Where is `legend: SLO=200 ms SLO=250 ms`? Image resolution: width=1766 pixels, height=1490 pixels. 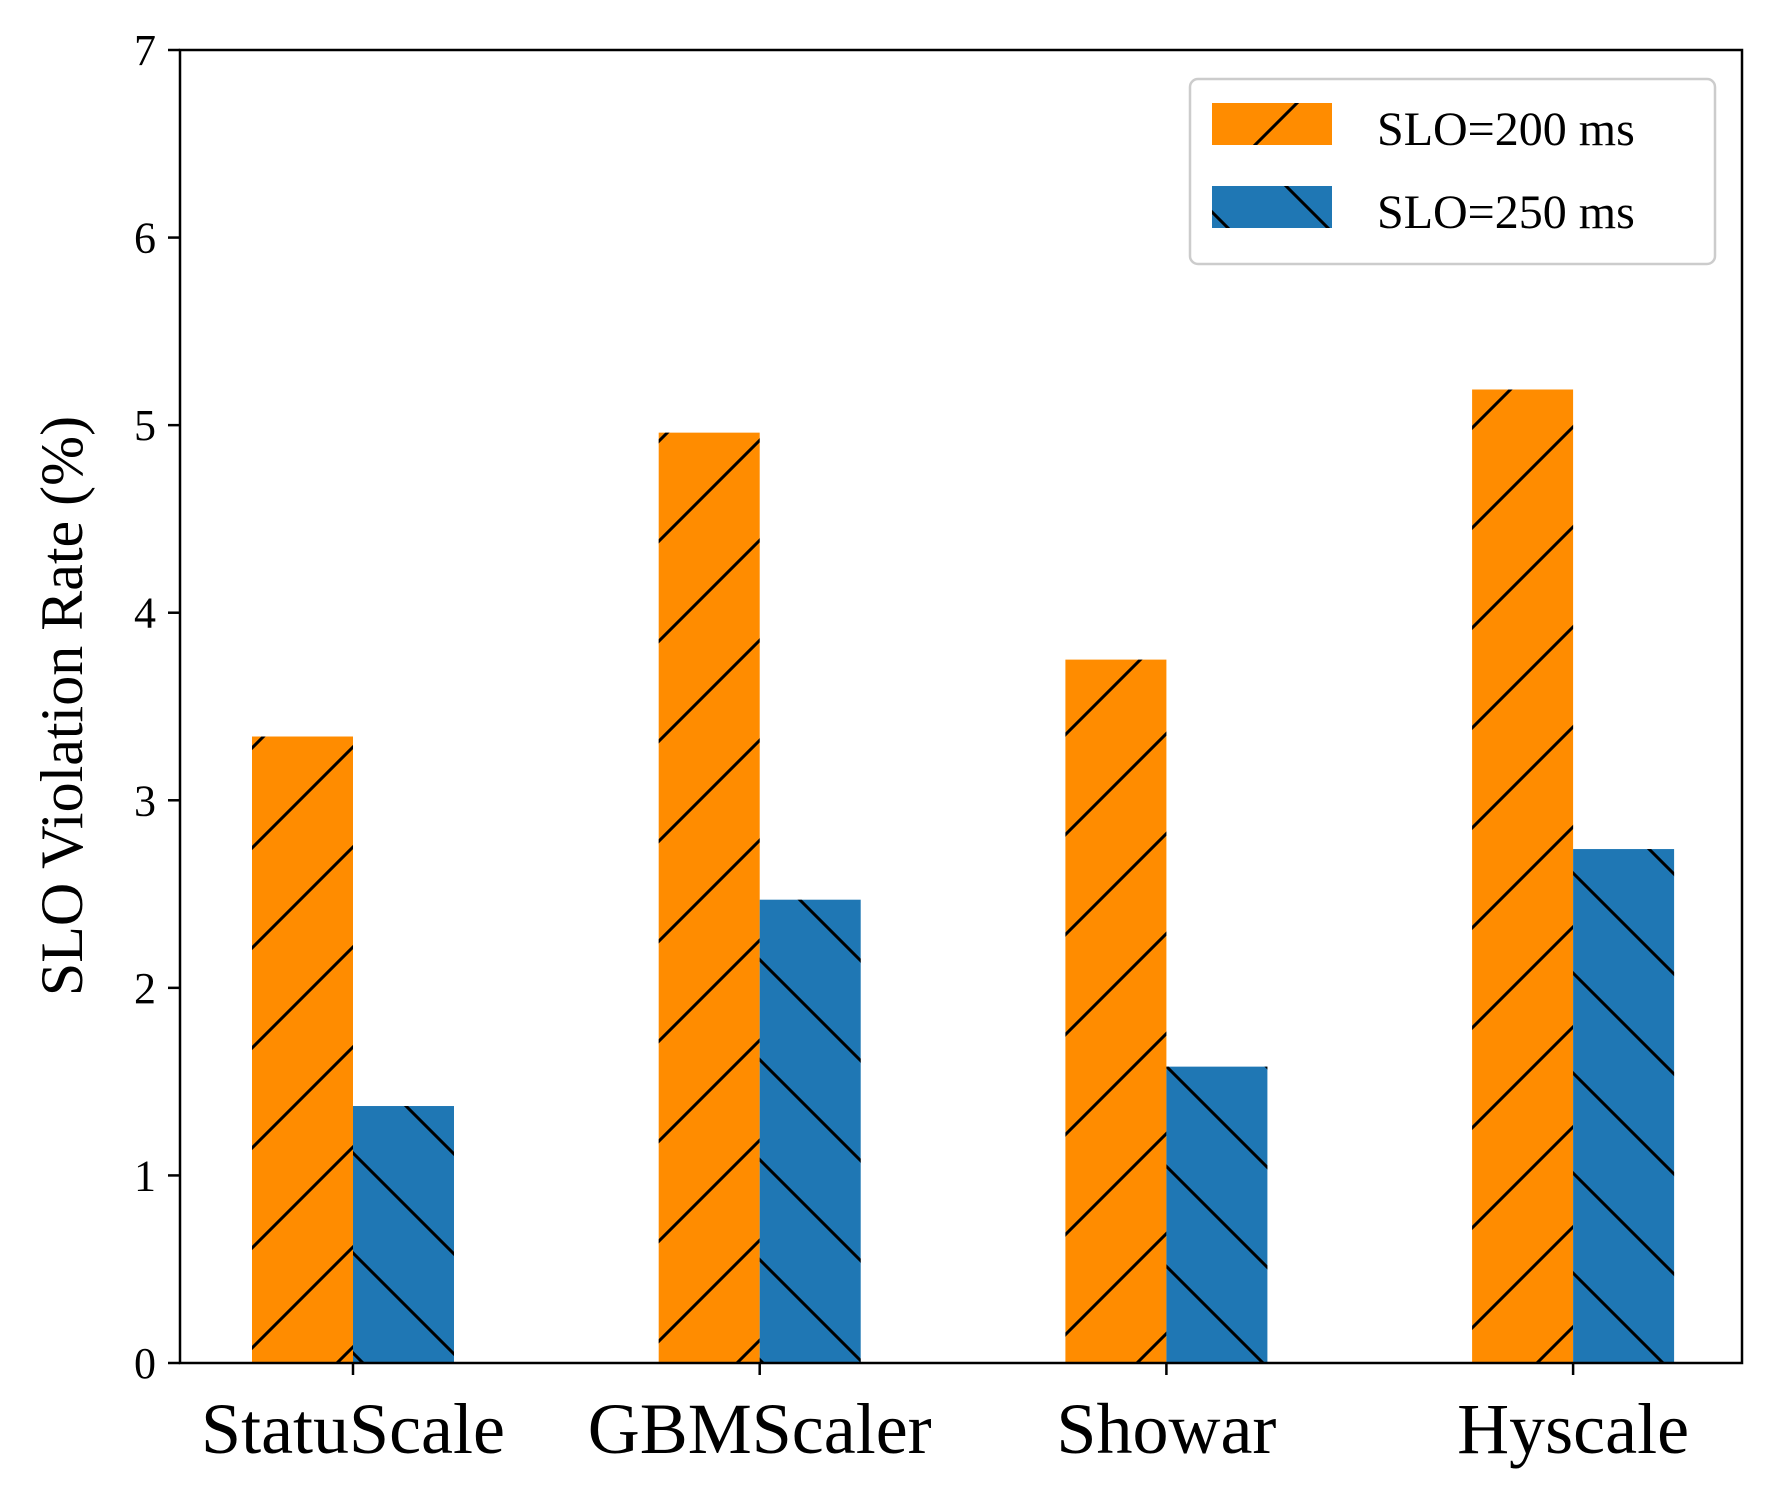
legend: SLO=200 ms SLO=250 ms is located at coordinates (1452, 171).